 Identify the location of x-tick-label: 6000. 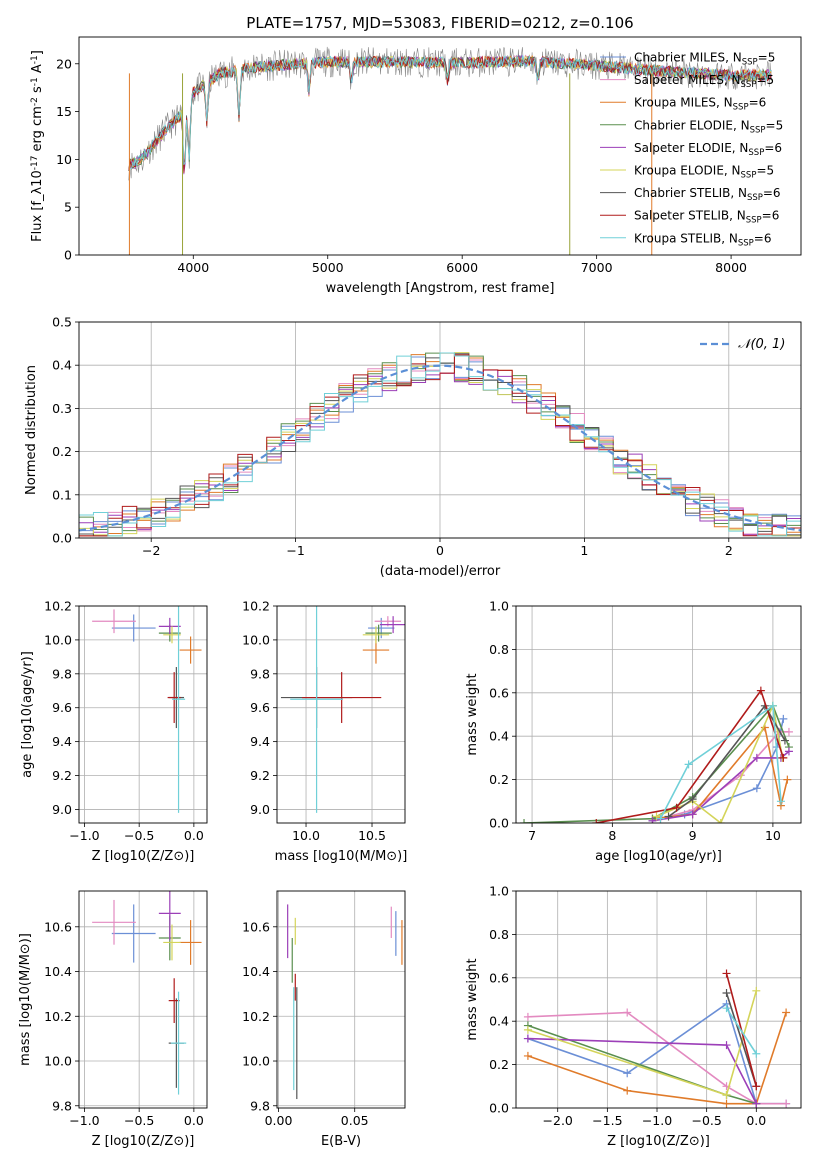
(462, 267).